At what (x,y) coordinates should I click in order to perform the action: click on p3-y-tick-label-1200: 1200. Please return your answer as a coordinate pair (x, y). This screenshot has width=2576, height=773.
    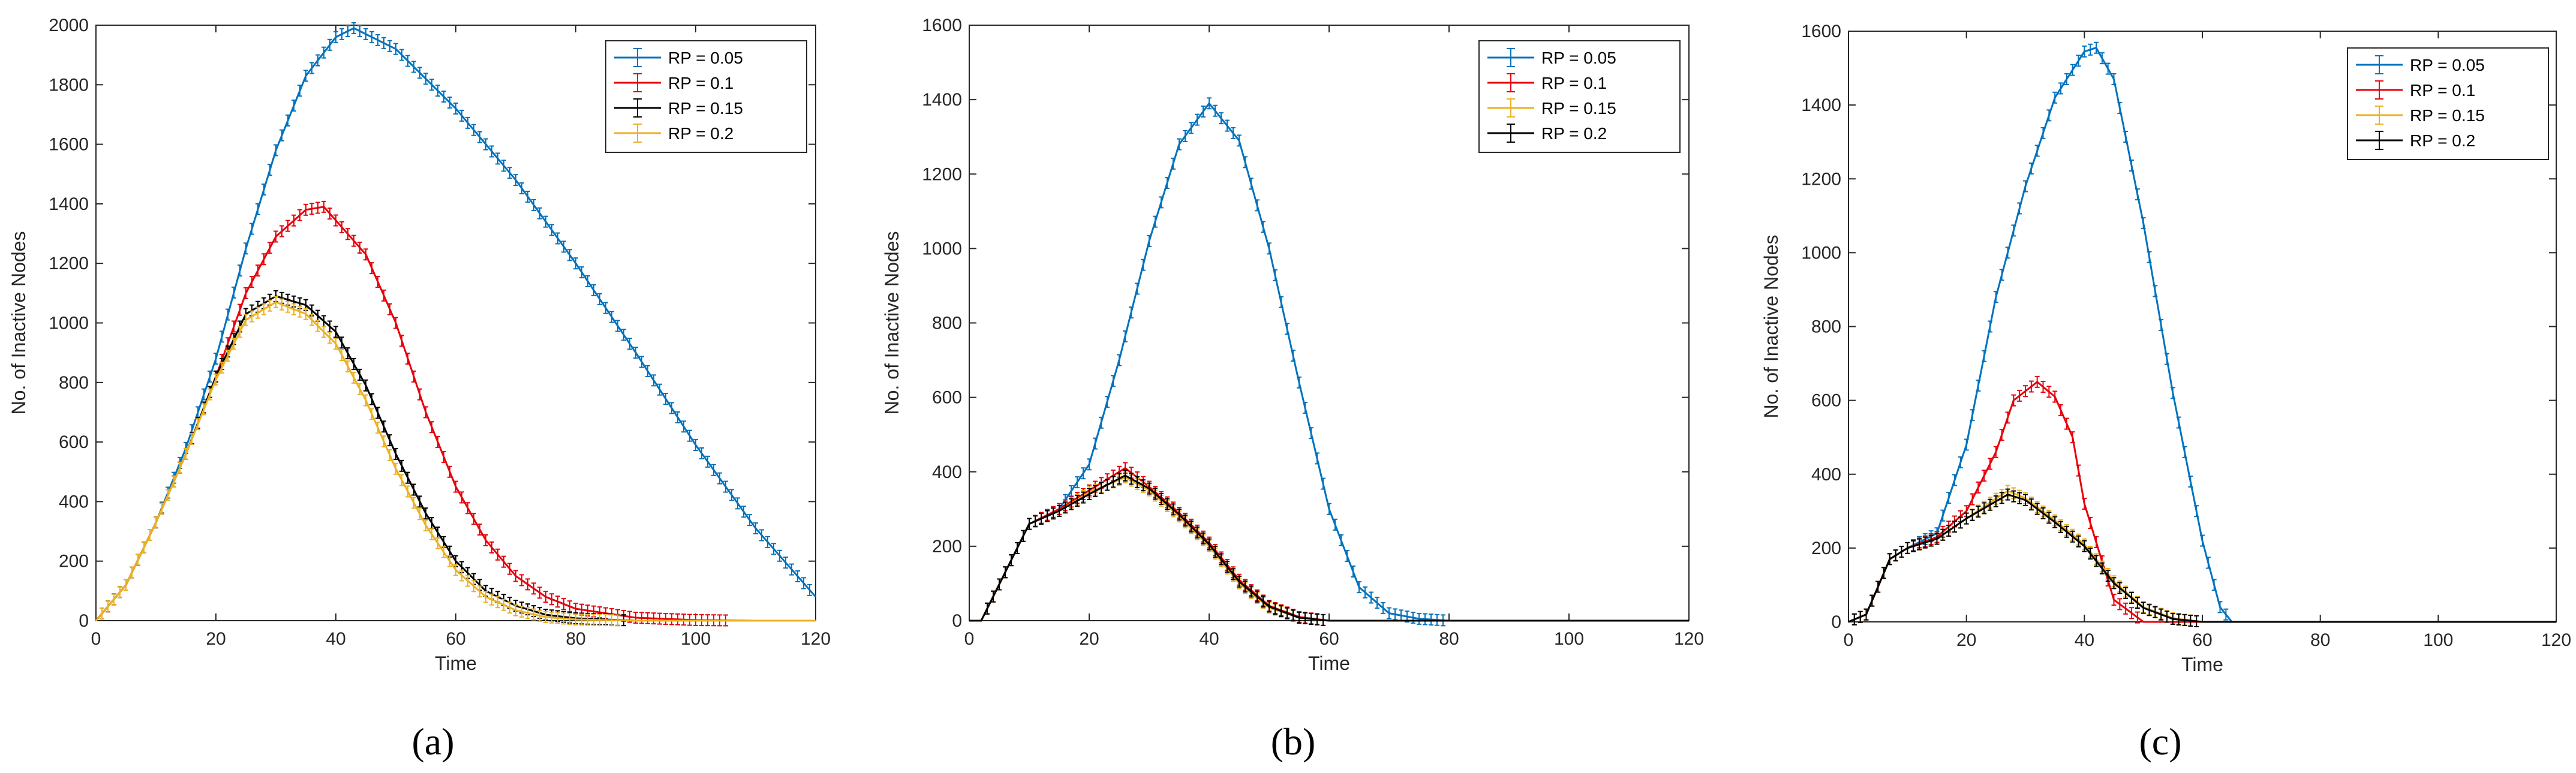
    Looking at the image, I should click on (1821, 179).